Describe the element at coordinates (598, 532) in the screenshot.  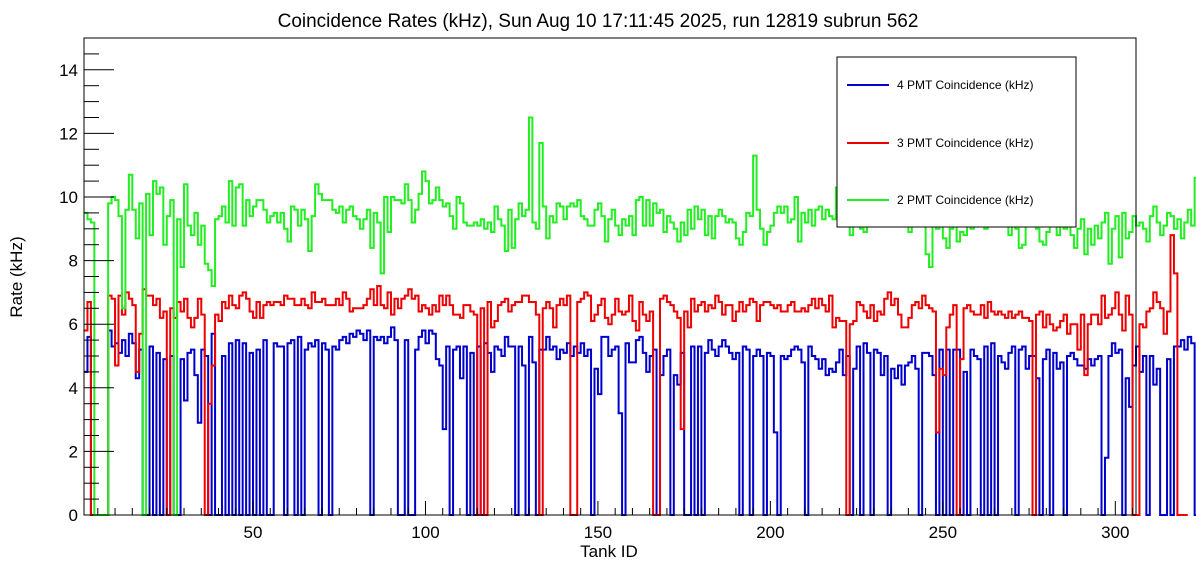
I see `x-tick-label: 150` at that location.